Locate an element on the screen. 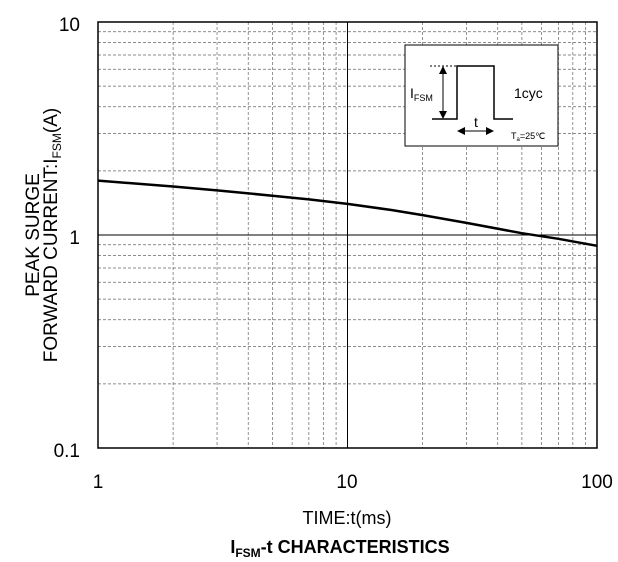 Image resolution: width=618 pixels, height=562 pixels. x-tick-label-1: 1 is located at coordinates (98, 482).